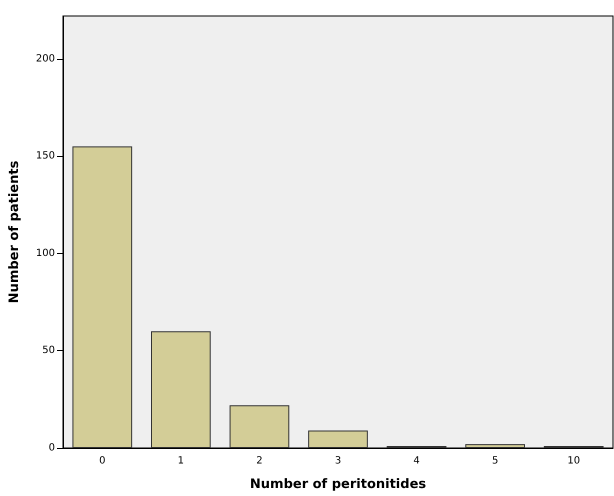 The image size is (614, 496). I want to click on x-tick-label: 3, so click(338, 461).